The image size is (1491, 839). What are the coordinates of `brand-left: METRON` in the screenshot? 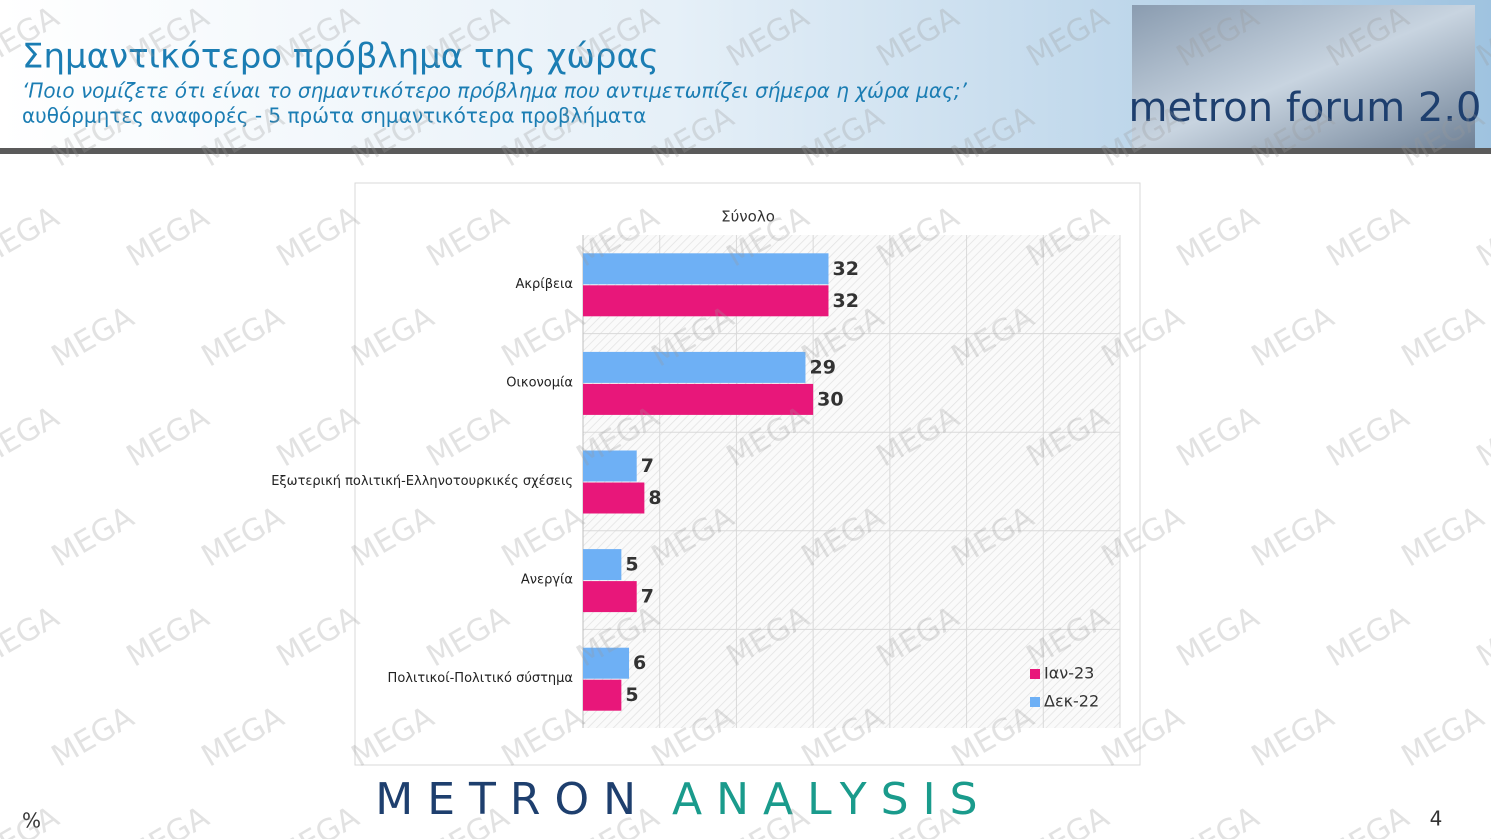 It's located at (512, 799).